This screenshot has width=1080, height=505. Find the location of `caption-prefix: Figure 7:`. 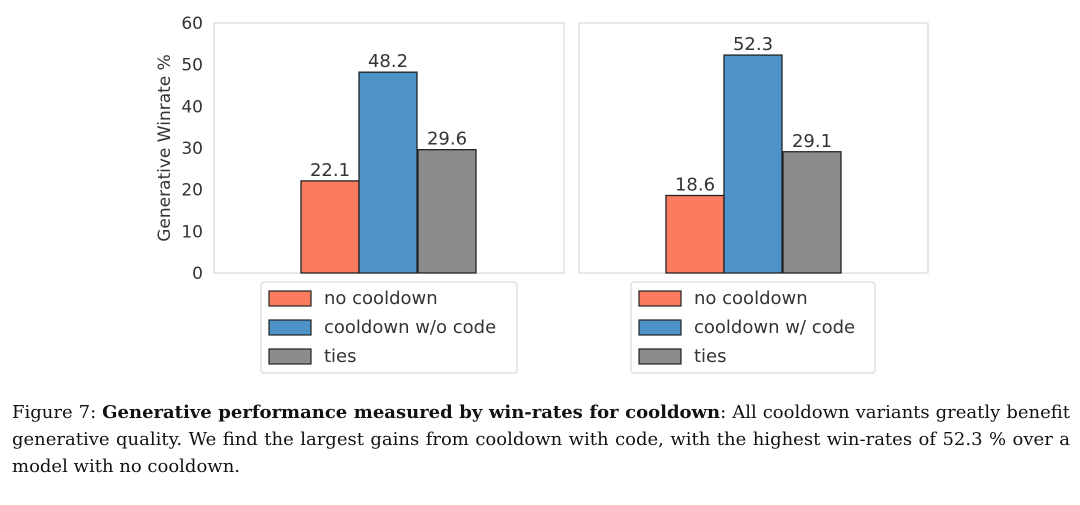

caption-prefix: Figure 7: is located at coordinates (54, 412).